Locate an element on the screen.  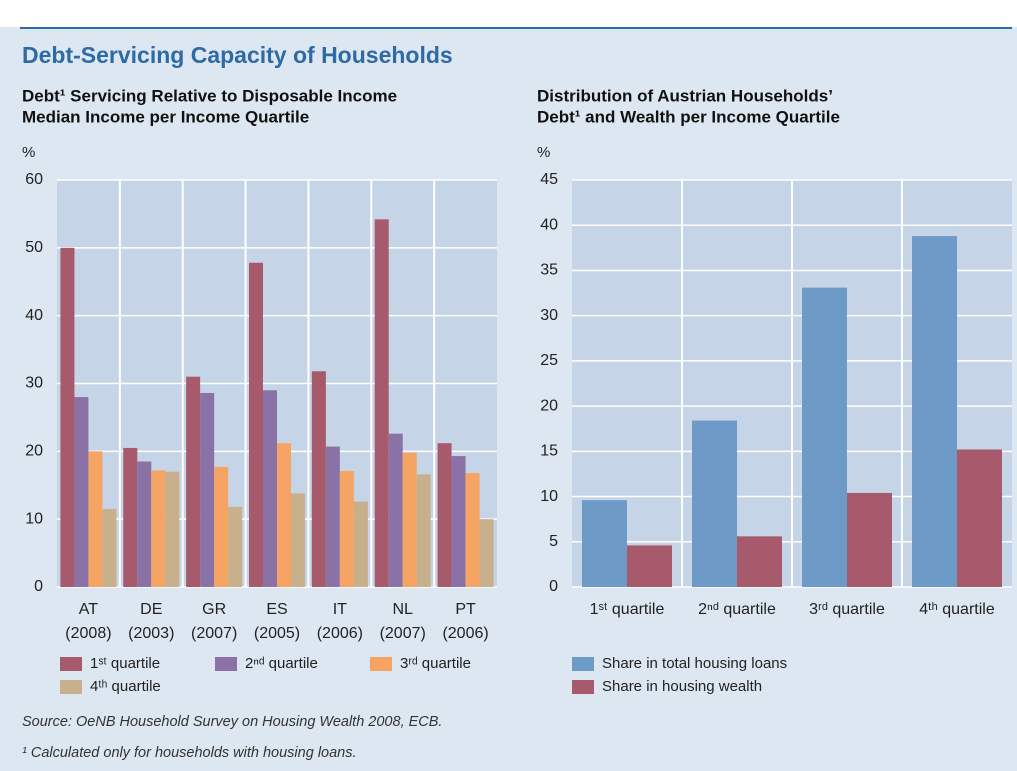
x-tick-label: GR is located at coordinates (214, 609).